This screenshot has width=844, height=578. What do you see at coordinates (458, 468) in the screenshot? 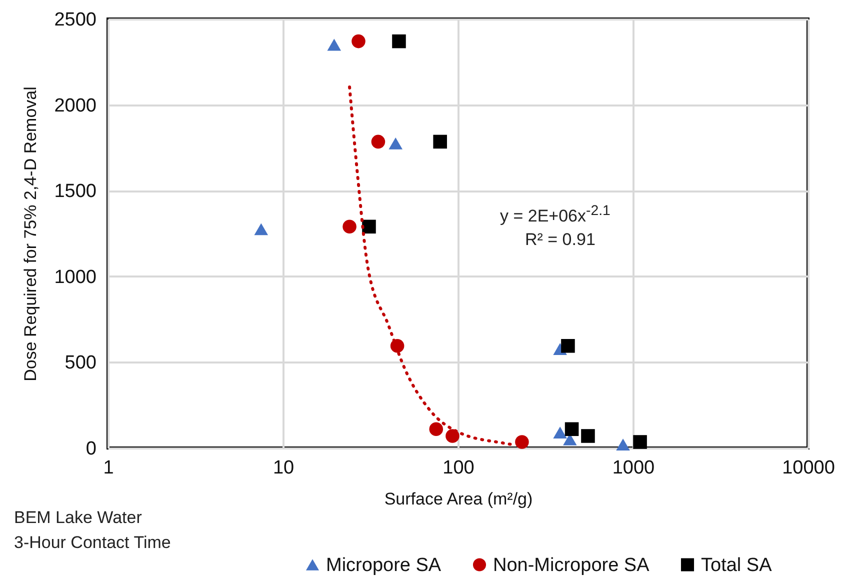
I see `x-tick-label: 100` at bounding box center [458, 468].